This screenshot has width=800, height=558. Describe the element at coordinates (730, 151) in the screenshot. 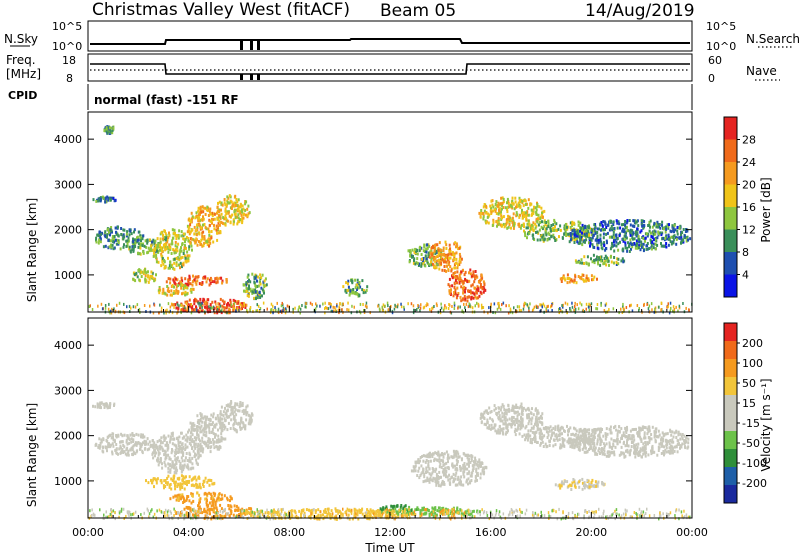

I see `colorbar-segment` at that location.